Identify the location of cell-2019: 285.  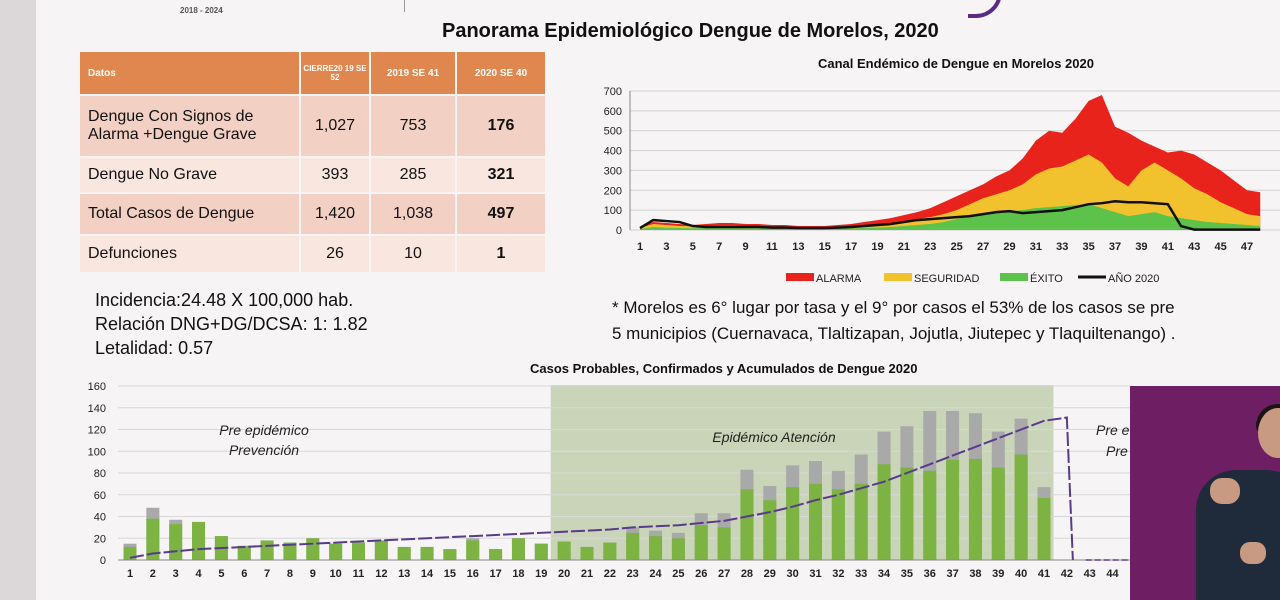
(413, 175).